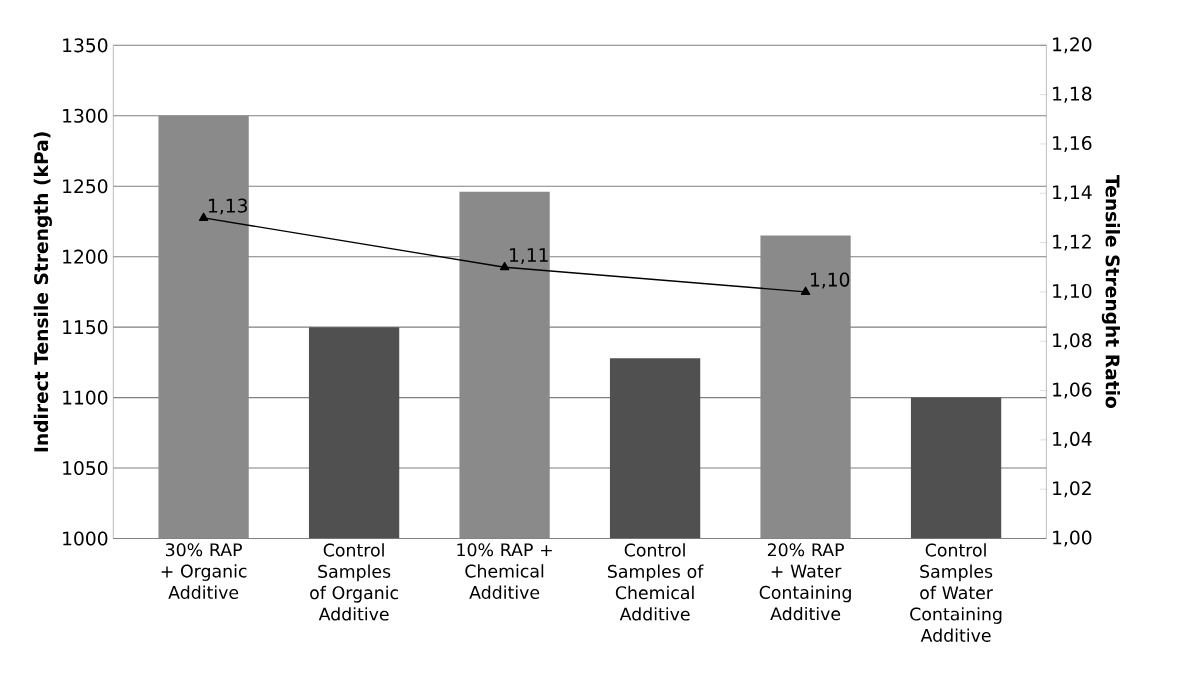 This screenshot has height=698, width=1189. What do you see at coordinates (1072, 45) in the screenshot?
I see `y2-tick-label: 1,20` at bounding box center [1072, 45].